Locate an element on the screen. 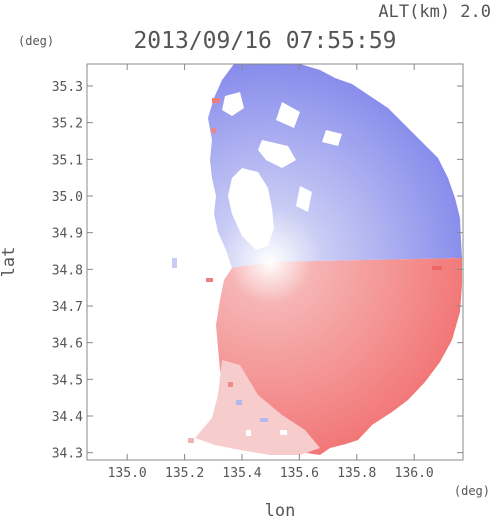 The width and height of the screenshot is (491, 521). y-tick-label: 35.1 is located at coordinates (67, 160).